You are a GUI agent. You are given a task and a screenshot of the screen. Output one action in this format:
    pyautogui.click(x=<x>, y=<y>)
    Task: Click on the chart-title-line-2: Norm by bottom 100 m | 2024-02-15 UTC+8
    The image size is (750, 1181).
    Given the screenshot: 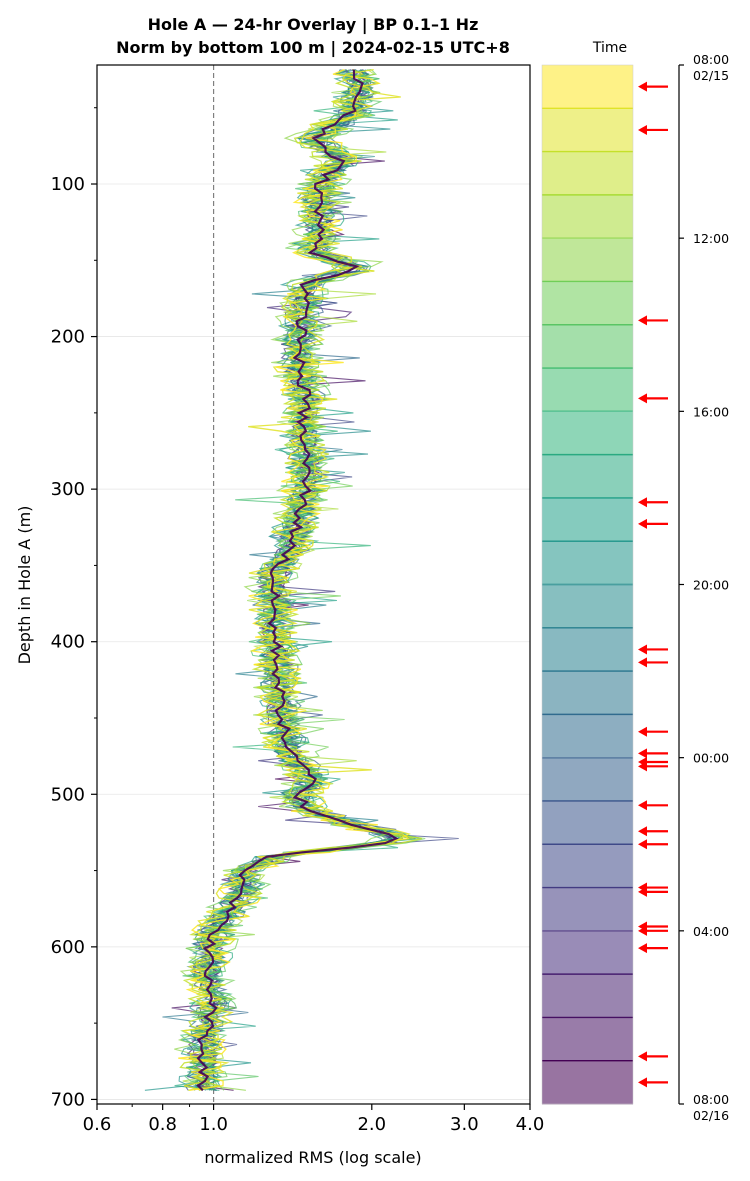 What is the action you would take?
    pyautogui.click(x=313, y=48)
    